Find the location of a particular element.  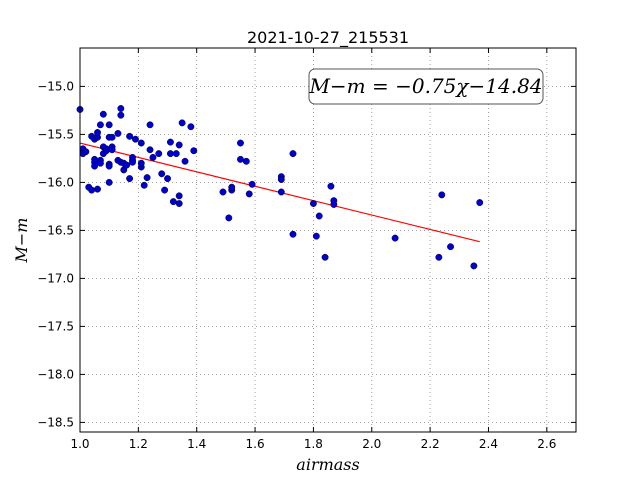

x-tick-label: 1.6 is located at coordinates (255, 444).